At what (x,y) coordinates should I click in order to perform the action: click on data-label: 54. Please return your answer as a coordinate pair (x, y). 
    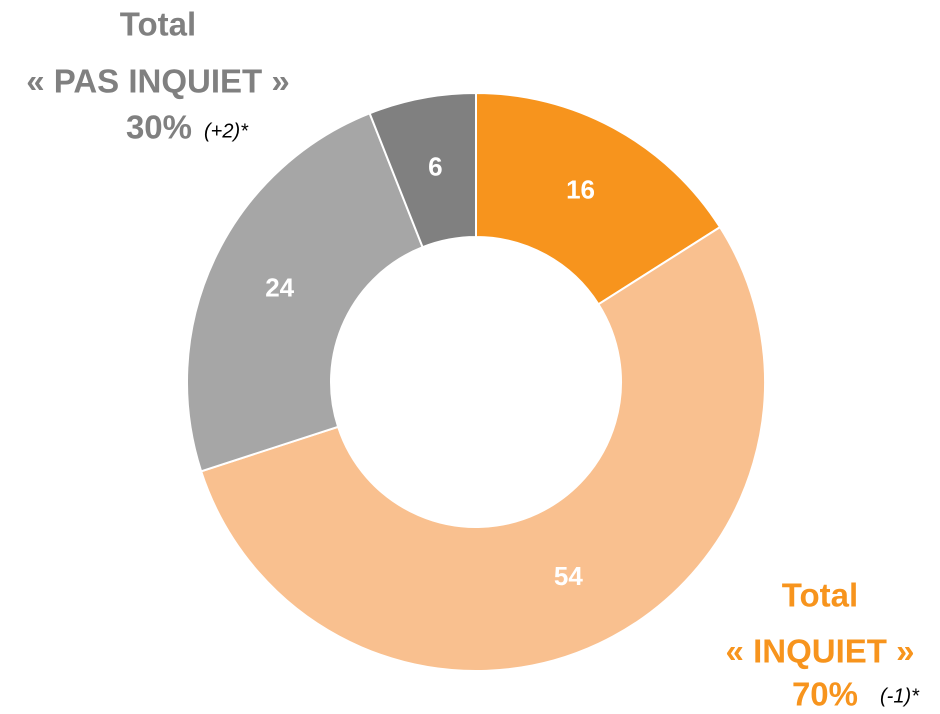
    Looking at the image, I should click on (568, 576).